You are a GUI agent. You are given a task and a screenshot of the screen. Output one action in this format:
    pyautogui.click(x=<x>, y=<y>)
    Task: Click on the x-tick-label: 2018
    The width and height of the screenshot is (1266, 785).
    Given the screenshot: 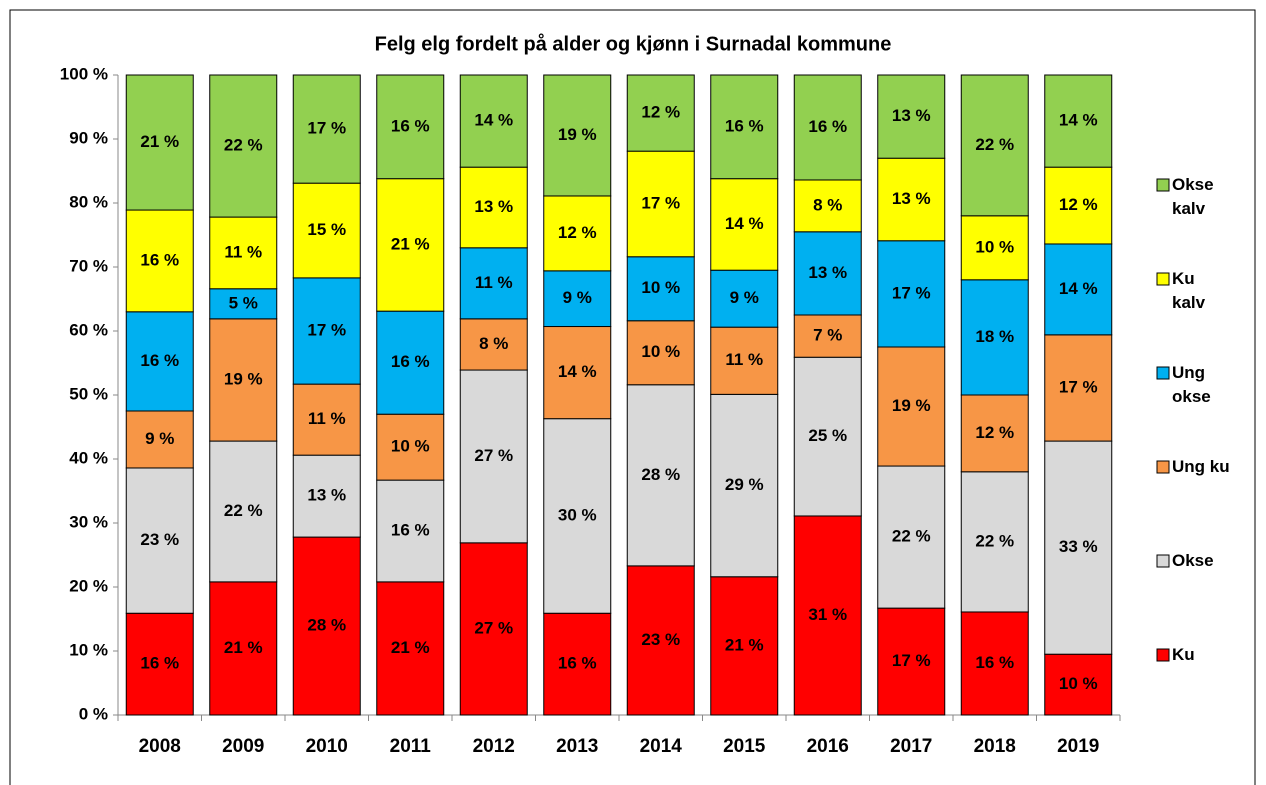 What is the action you would take?
    pyautogui.click(x=995, y=746)
    